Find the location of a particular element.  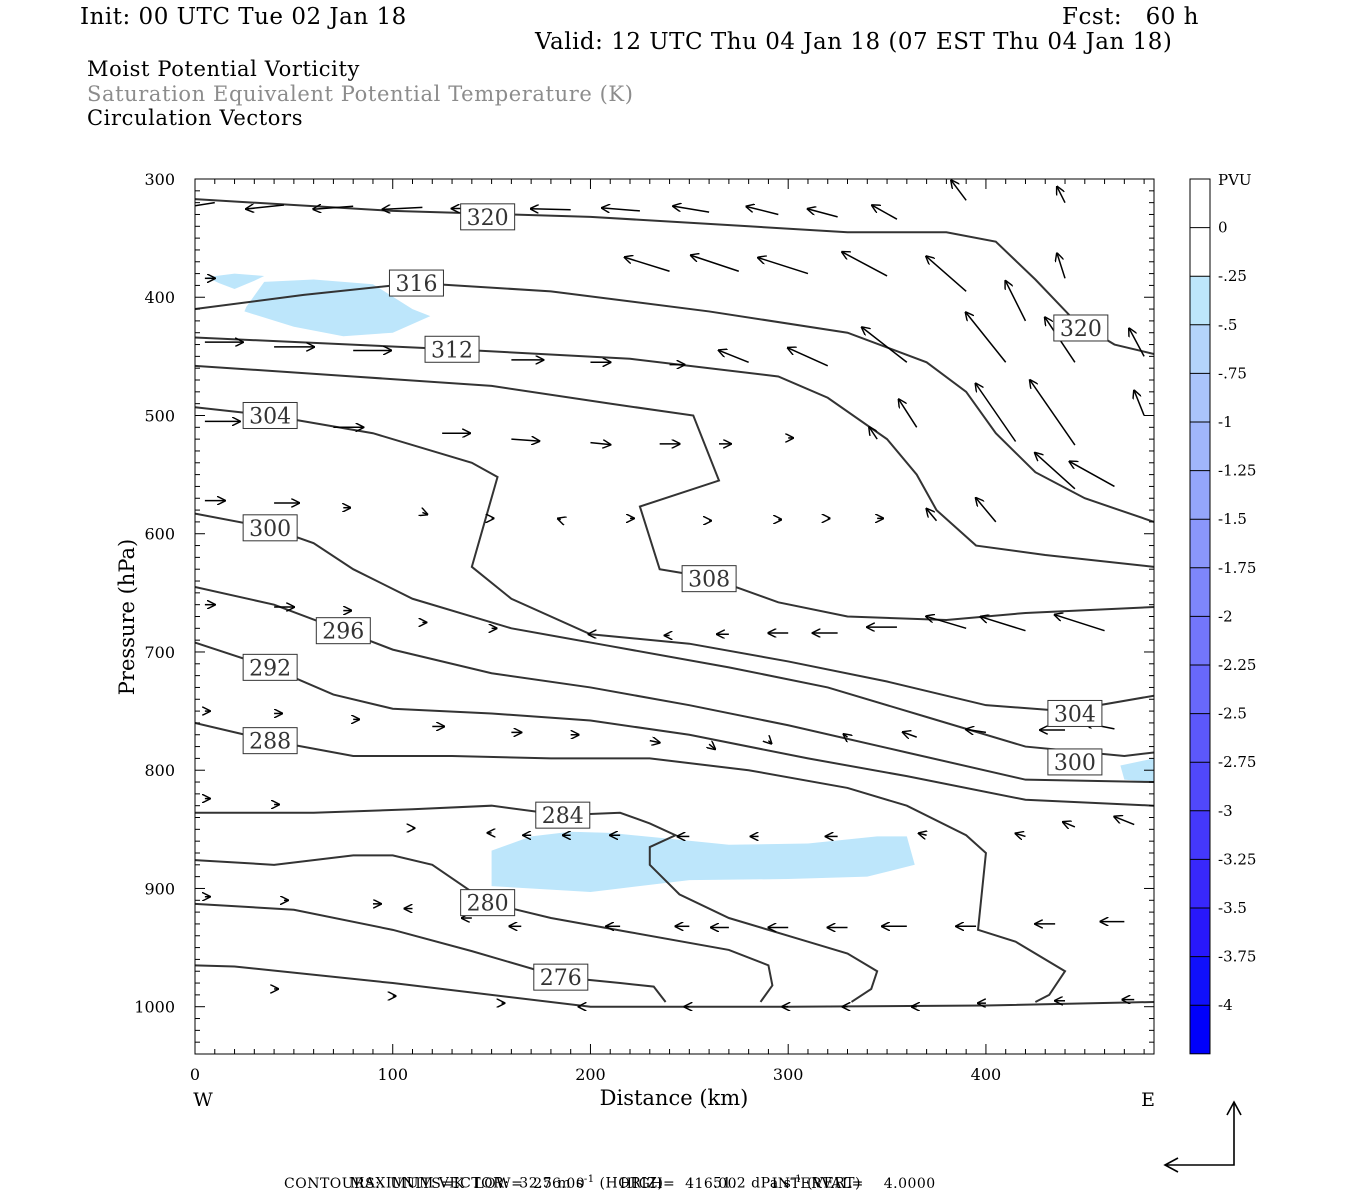

colorbar-label: -1.25 is located at coordinates (1237, 471).